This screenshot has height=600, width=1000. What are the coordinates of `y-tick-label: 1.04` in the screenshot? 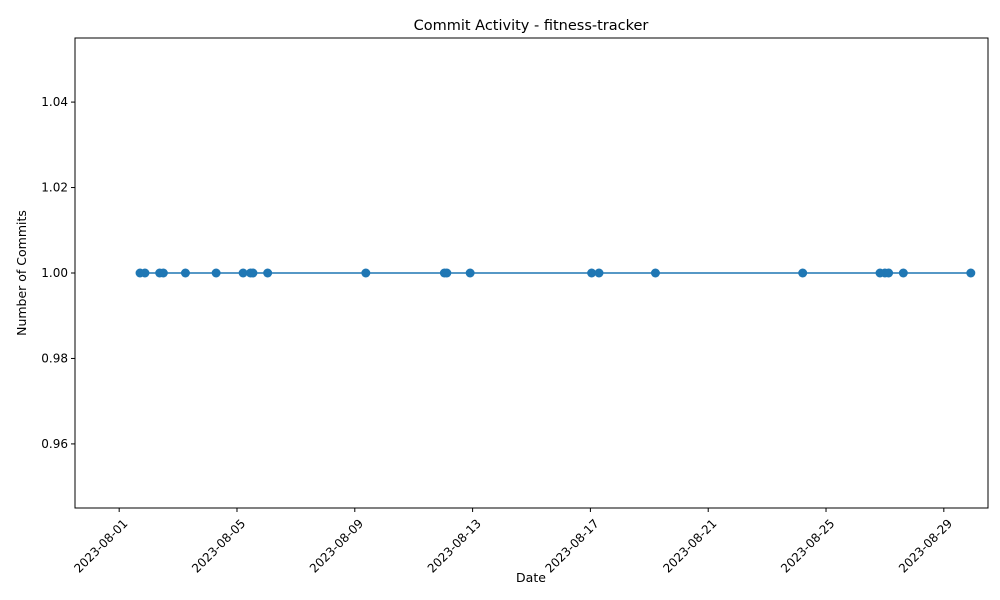 It's located at (54, 102).